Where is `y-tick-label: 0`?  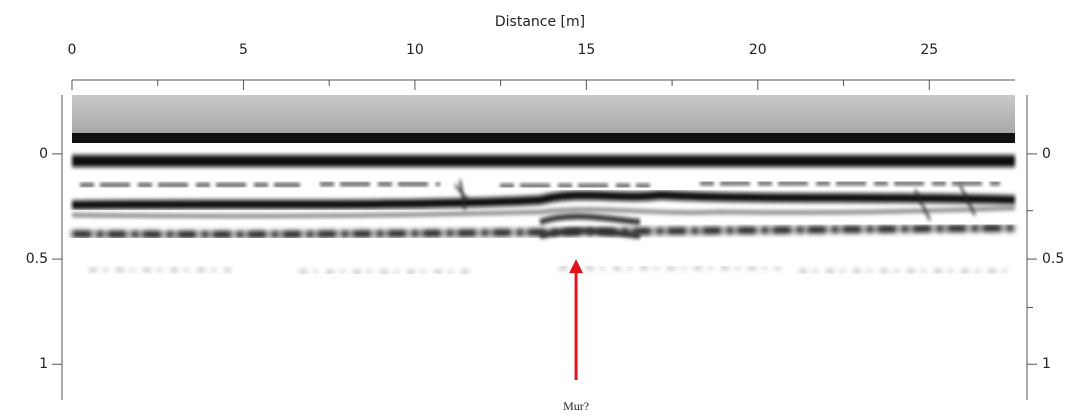
y-tick-label: 0 is located at coordinates (43, 154).